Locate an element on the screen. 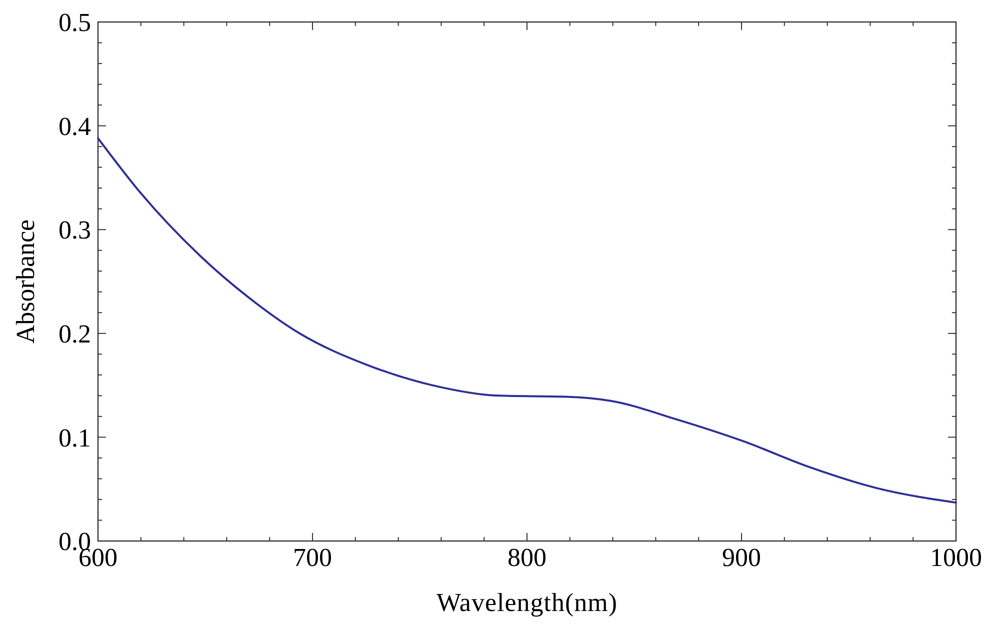  y-tick-label: 0.2 is located at coordinates (74, 334).